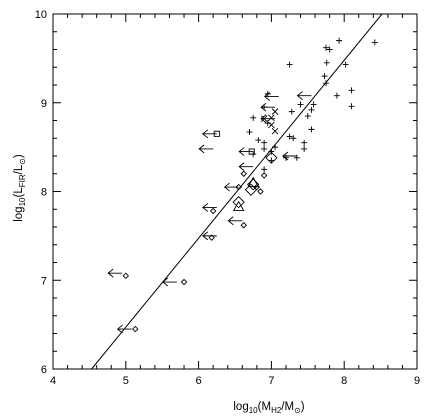 The image size is (441, 419). Describe the element at coordinates (271, 381) in the screenshot. I see `x-tick-label: 7` at that location.